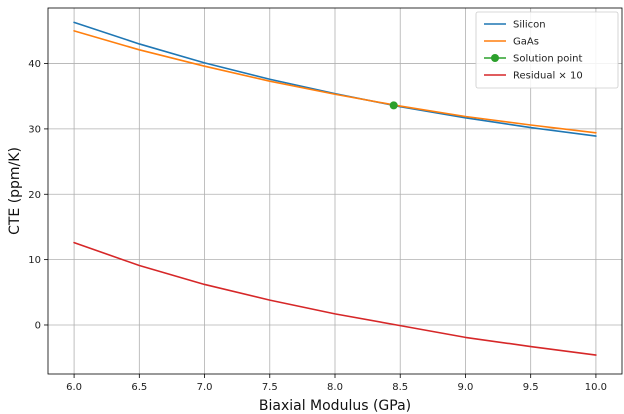 Image resolution: width=624 pixels, height=414 pixels. What do you see at coordinates (34, 260) in the screenshot?
I see `y-tick-label: 10` at bounding box center [34, 260].